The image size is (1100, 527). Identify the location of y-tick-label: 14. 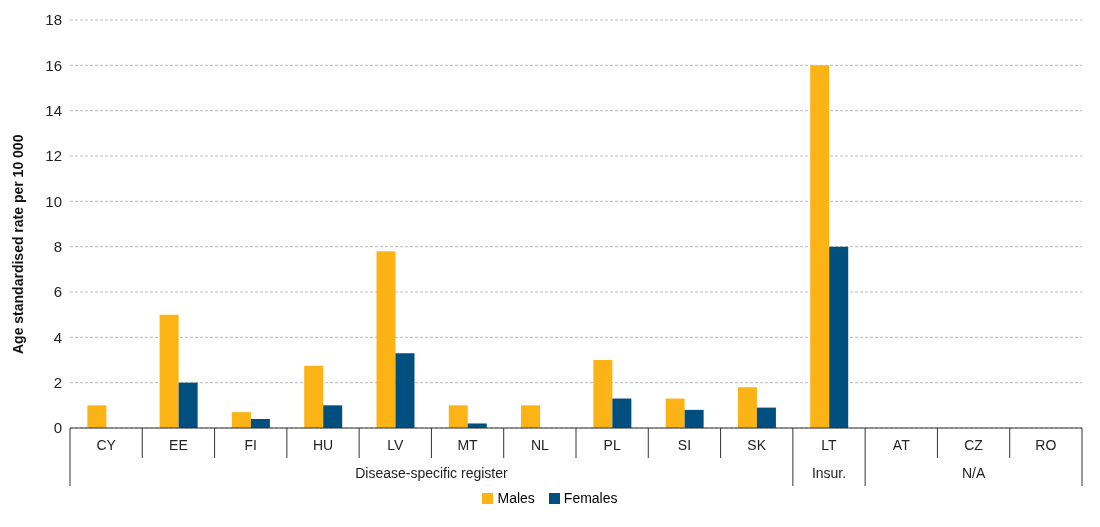
(53, 110).